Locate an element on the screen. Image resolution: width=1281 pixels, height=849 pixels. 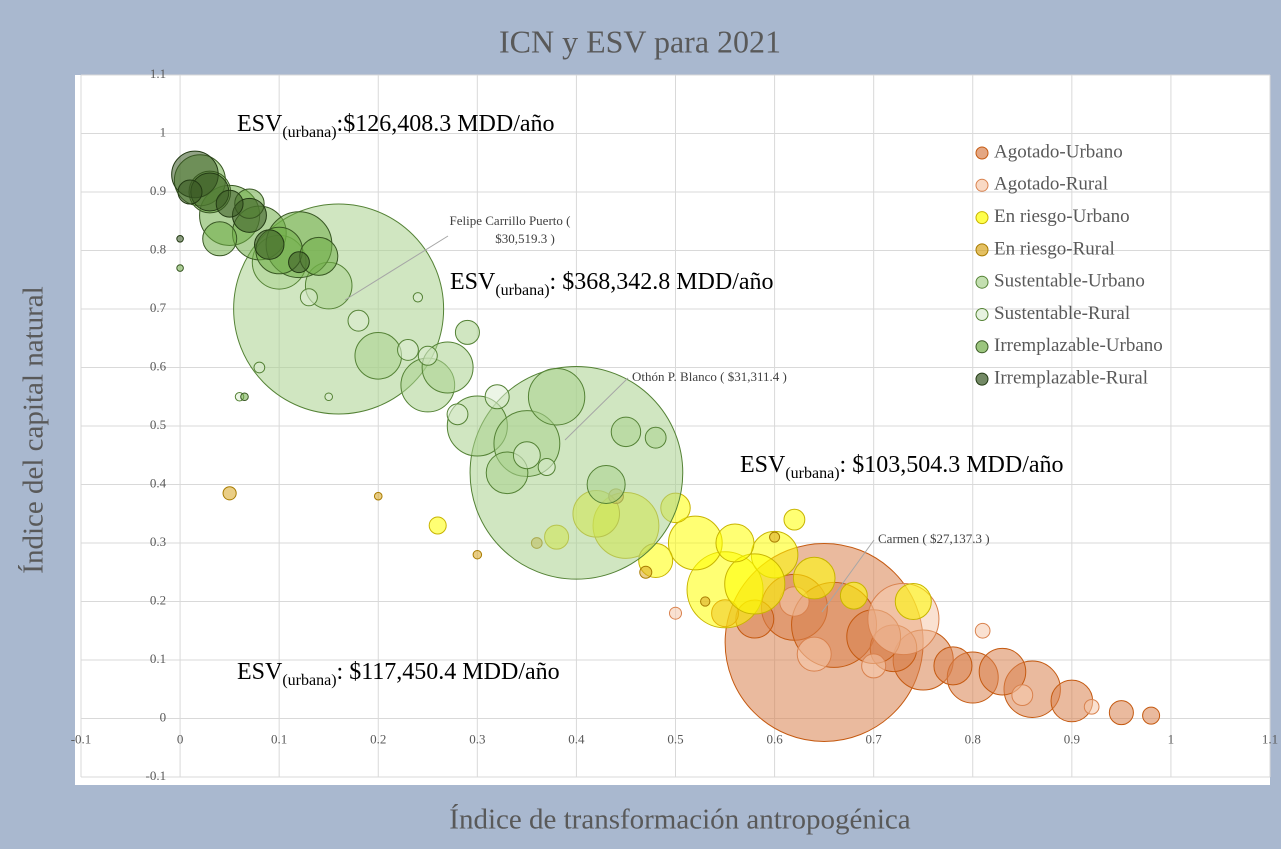
y-tick-label: 0.5 is located at coordinates (158, 424).